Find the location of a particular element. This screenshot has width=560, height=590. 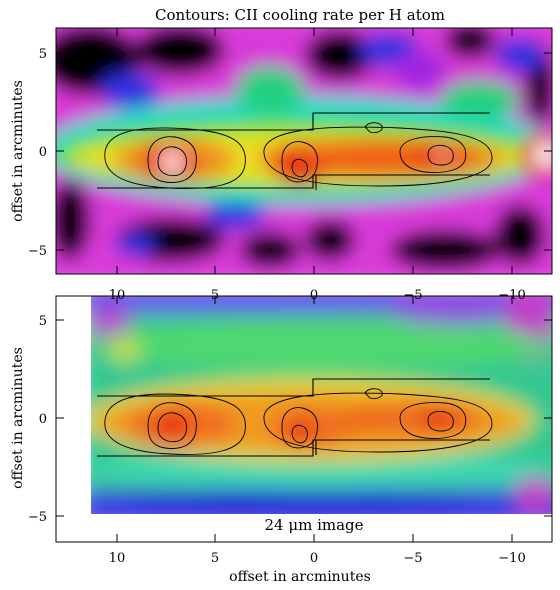

mid-x-tick-label: −10 is located at coordinates (511, 295).